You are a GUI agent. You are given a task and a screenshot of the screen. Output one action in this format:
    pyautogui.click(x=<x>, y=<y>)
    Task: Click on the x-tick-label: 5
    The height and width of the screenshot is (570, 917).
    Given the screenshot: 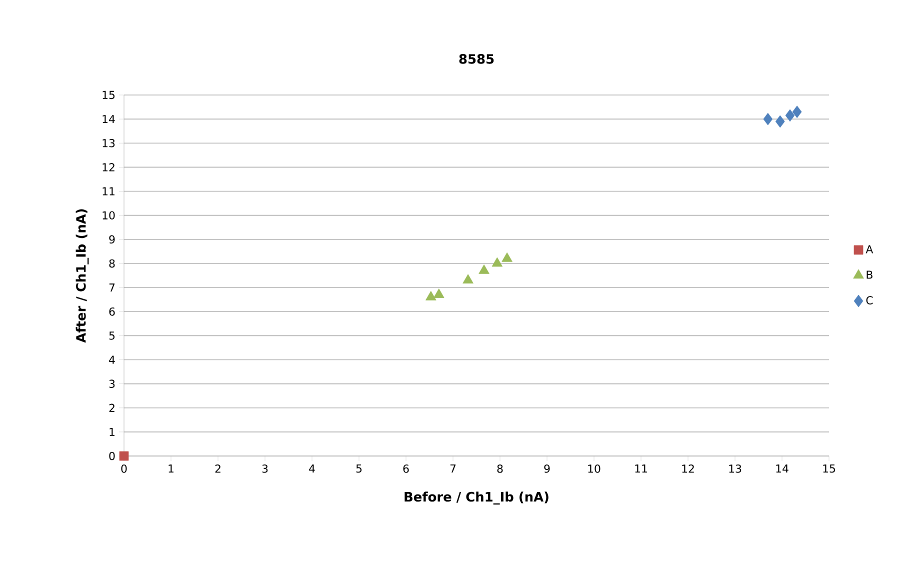 What is the action you would take?
    pyautogui.click(x=359, y=468)
    